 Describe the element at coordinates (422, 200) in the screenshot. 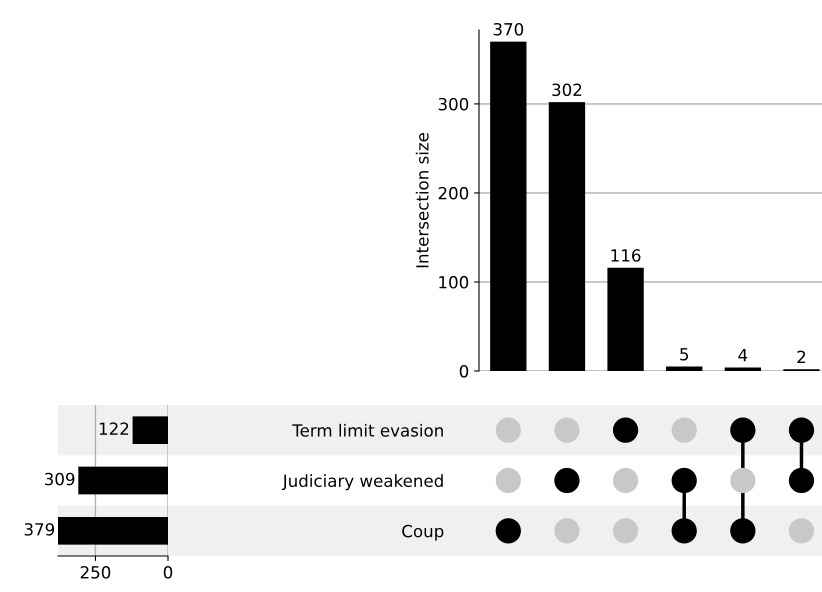

I see `y-axis-title: Intersection size` at that location.